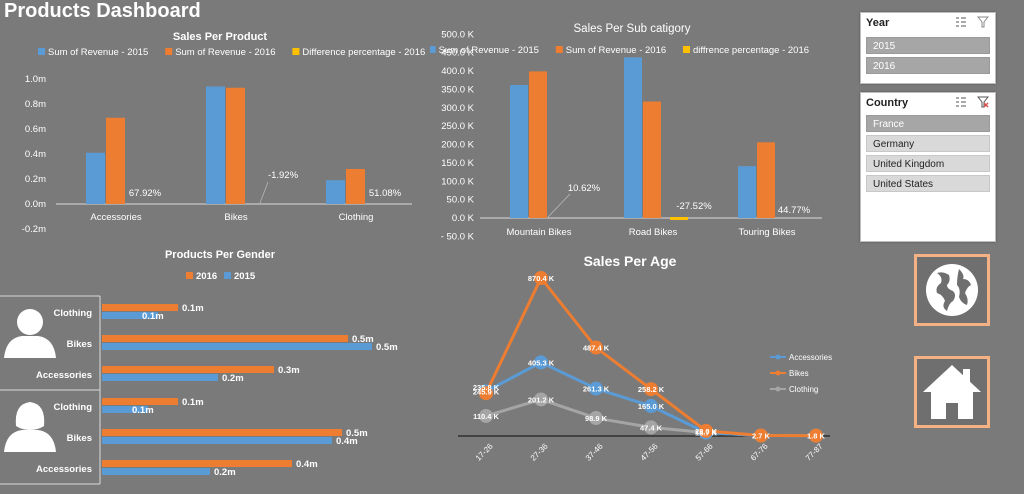 The width and height of the screenshot is (1024, 494). What do you see at coordinates (778, 389) in the screenshot?
I see `legend-marker` at bounding box center [778, 389].